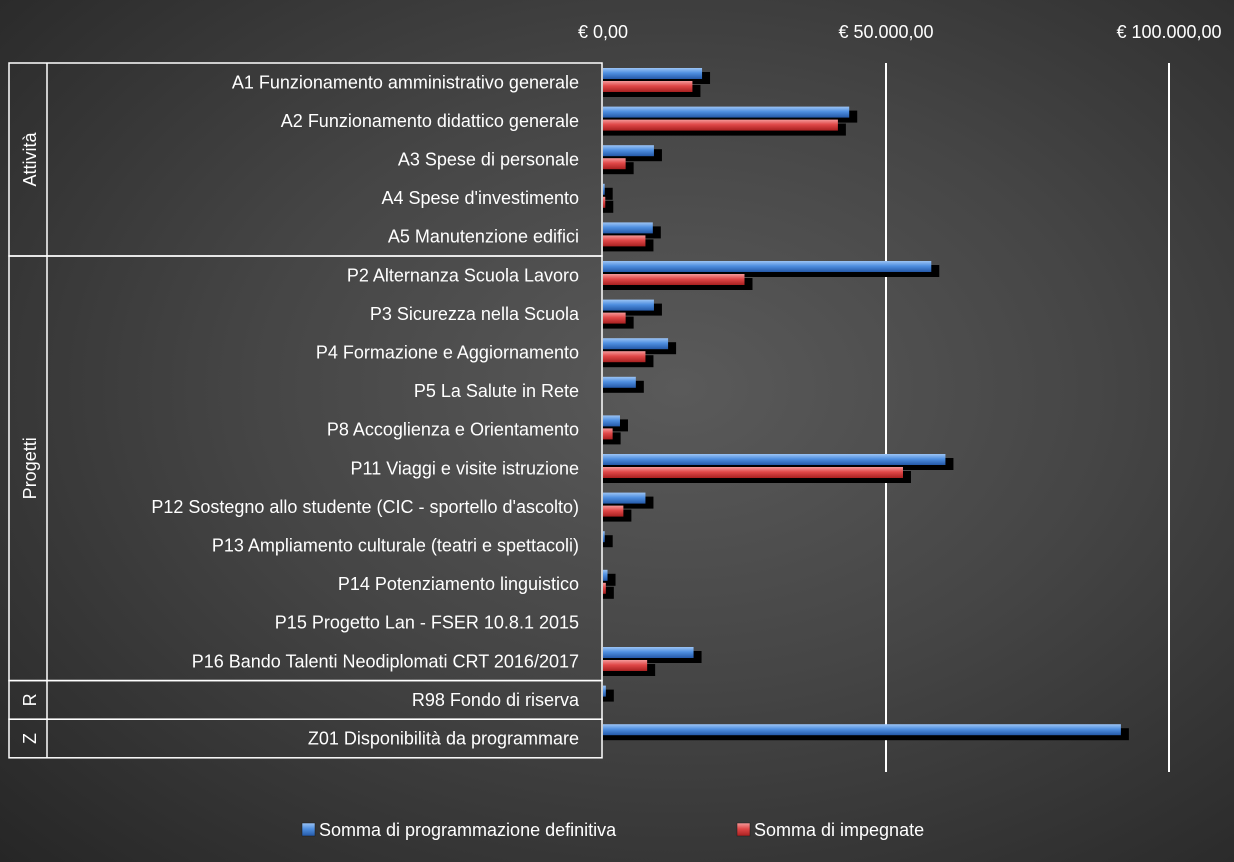 This screenshot has width=1234, height=862. What do you see at coordinates (475, 314) in the screenshot?
I see `category-label: P3 Sicurezza nella Scuola` at bounding box center [475, 314].